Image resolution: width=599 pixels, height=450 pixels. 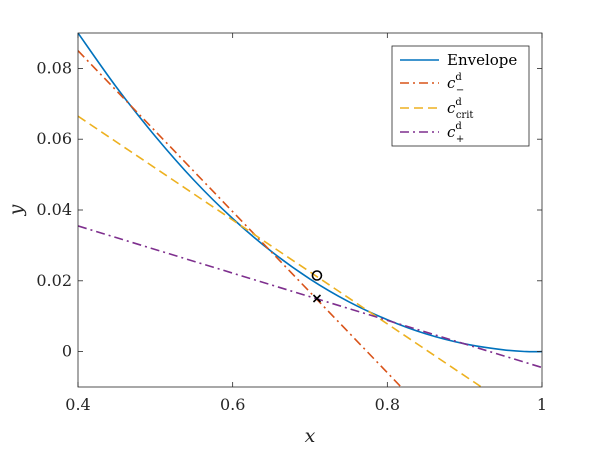 What do you see at coordinates (317, 286) in the screenshot?
I see `marker-layer` at bounding box center [317, 286].